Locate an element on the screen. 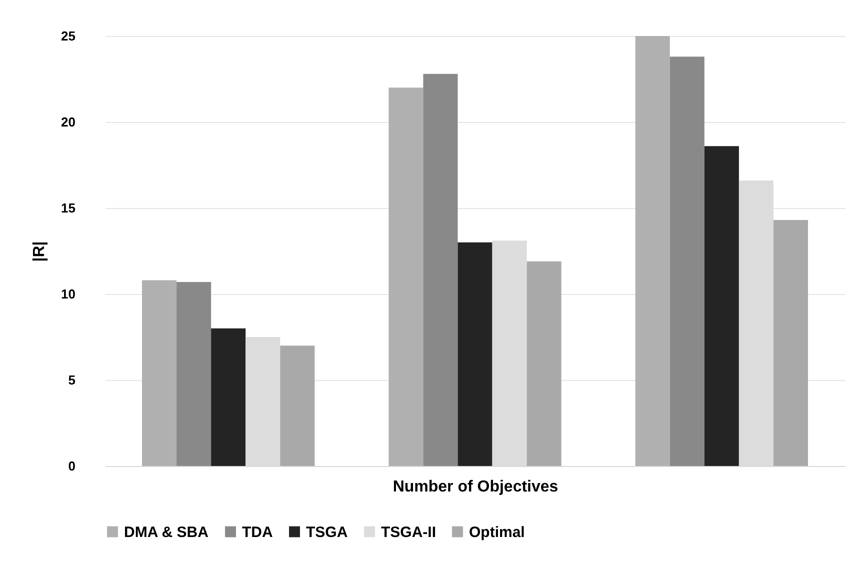 This screenshot has height=565, width=855. legend-label: DMA & SBA is located at coordinates (166, 532).